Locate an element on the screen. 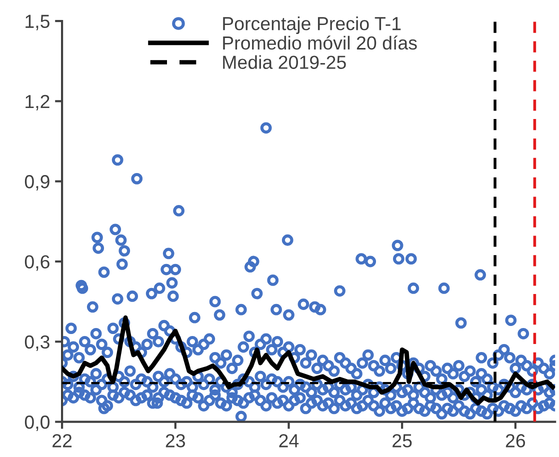  x-tick-label: 25 is located at coordinates (402, 441).